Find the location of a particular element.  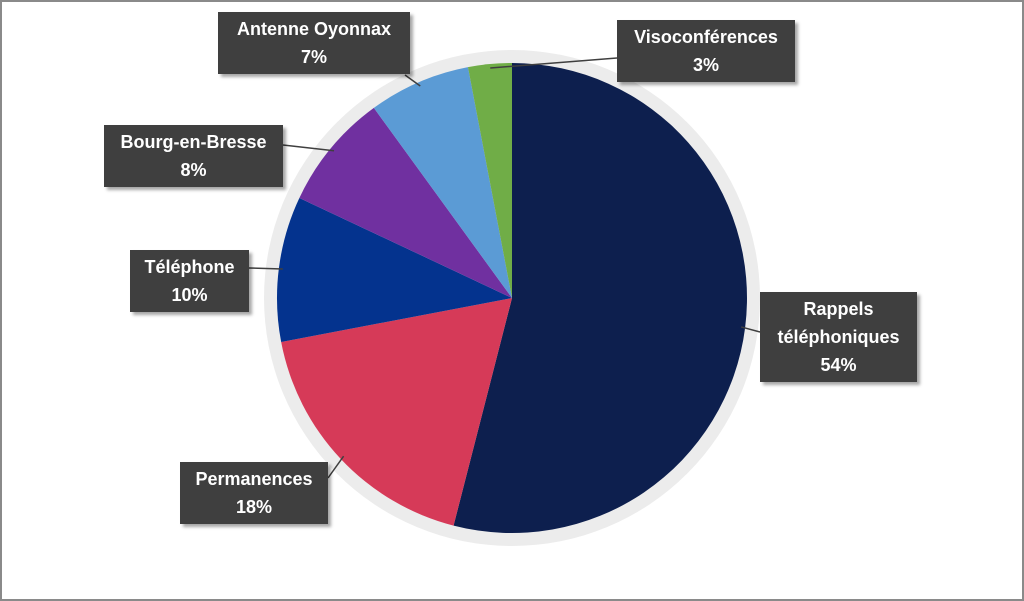

label-name: Rappels téléphoniques is located at coordinates (838, 323).